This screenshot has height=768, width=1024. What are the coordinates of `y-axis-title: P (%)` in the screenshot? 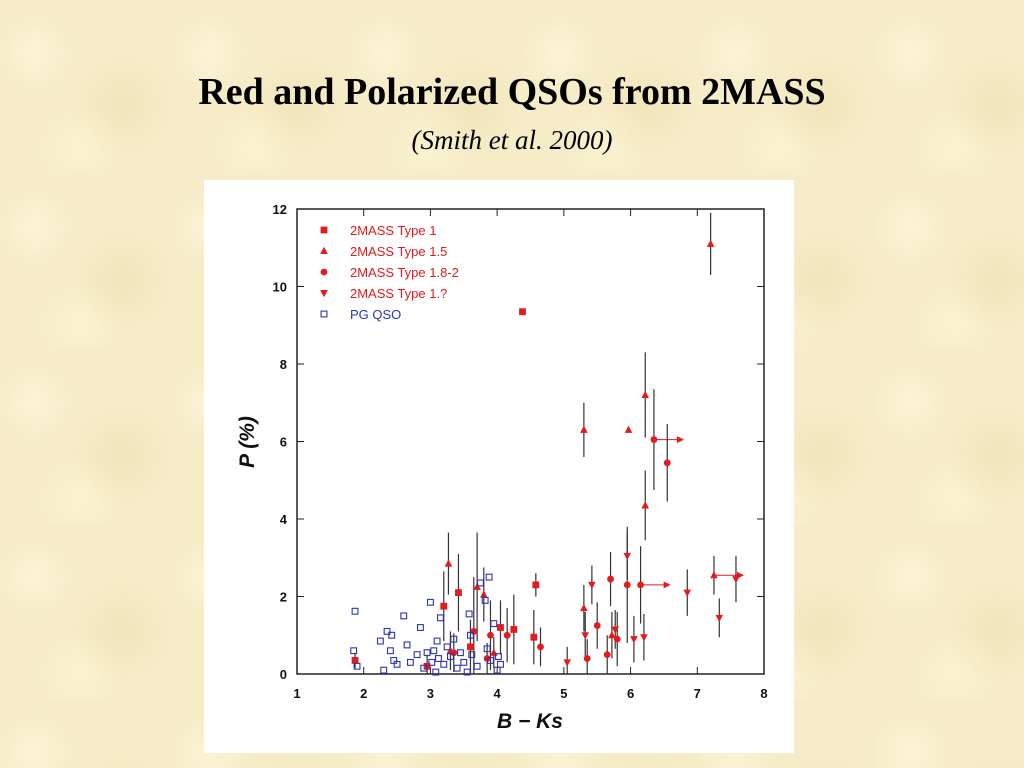 It's located at (247, 442).